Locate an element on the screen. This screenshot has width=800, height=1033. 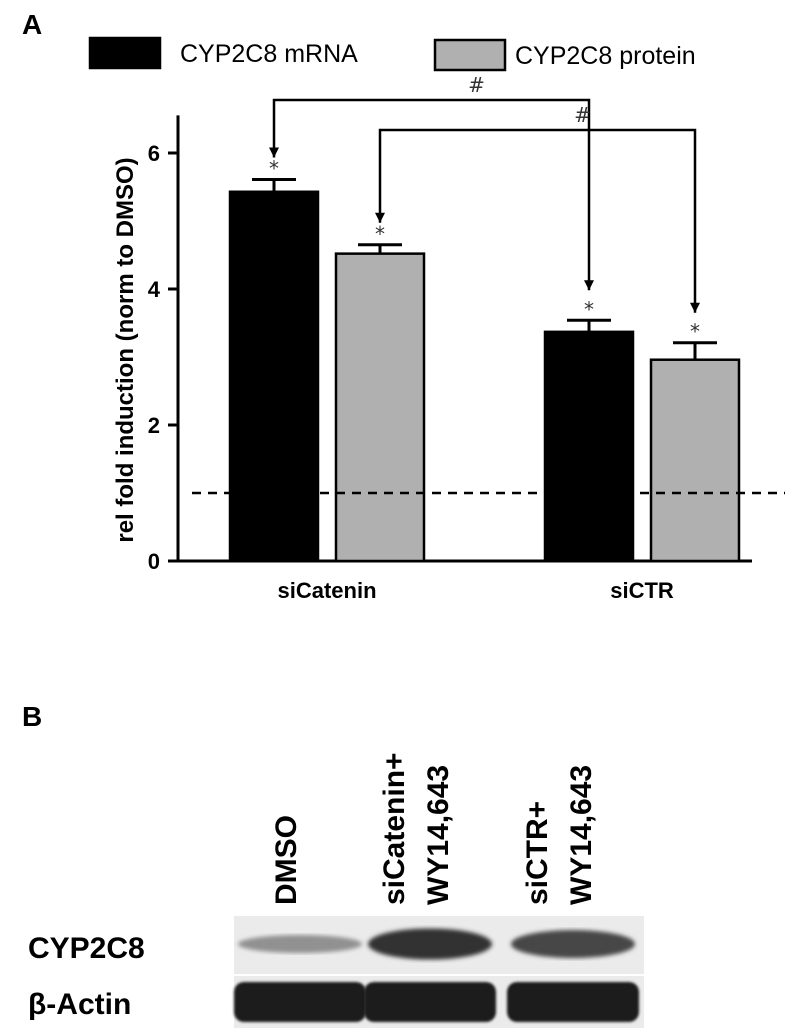
y-tick-label: 2 is located at coordinates (154, 425).